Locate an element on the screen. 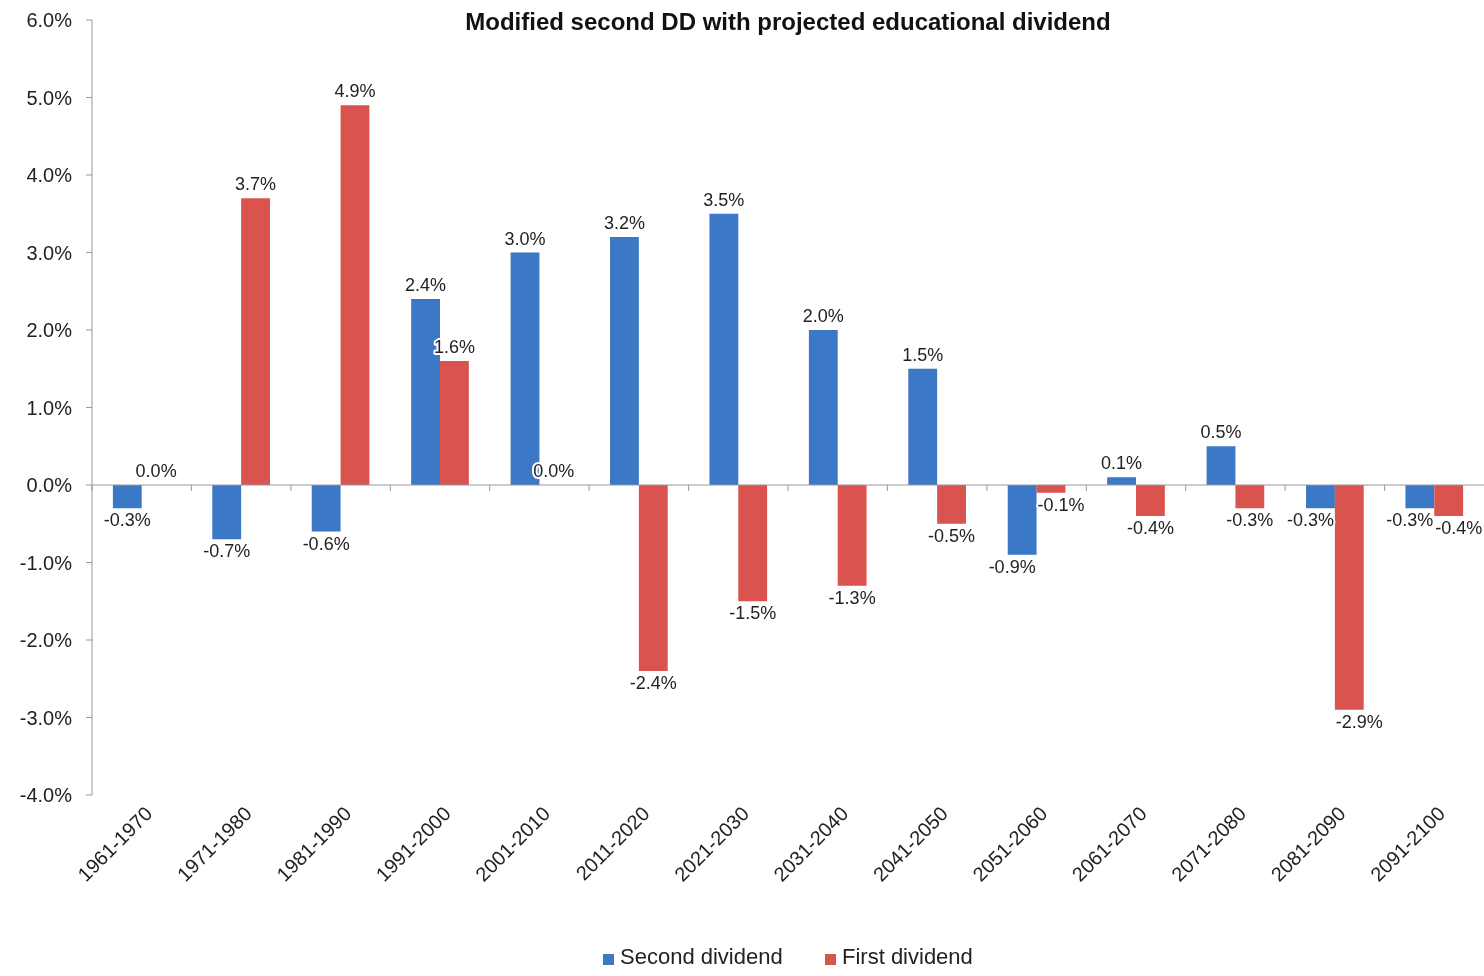 The width and height of the screenshot is (1484, 976). data-label: 3.5% is located at coordinates (724, 199).